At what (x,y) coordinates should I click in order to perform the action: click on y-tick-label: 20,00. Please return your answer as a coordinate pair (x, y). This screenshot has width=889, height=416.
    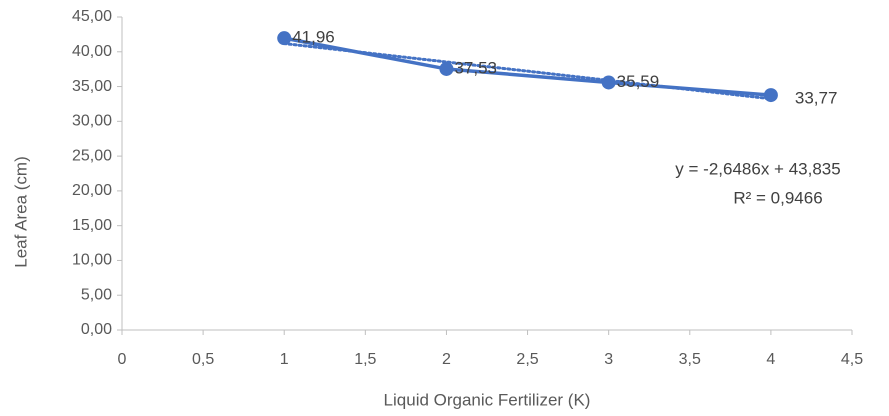
    Looking at the image, I should click on (92, 190).